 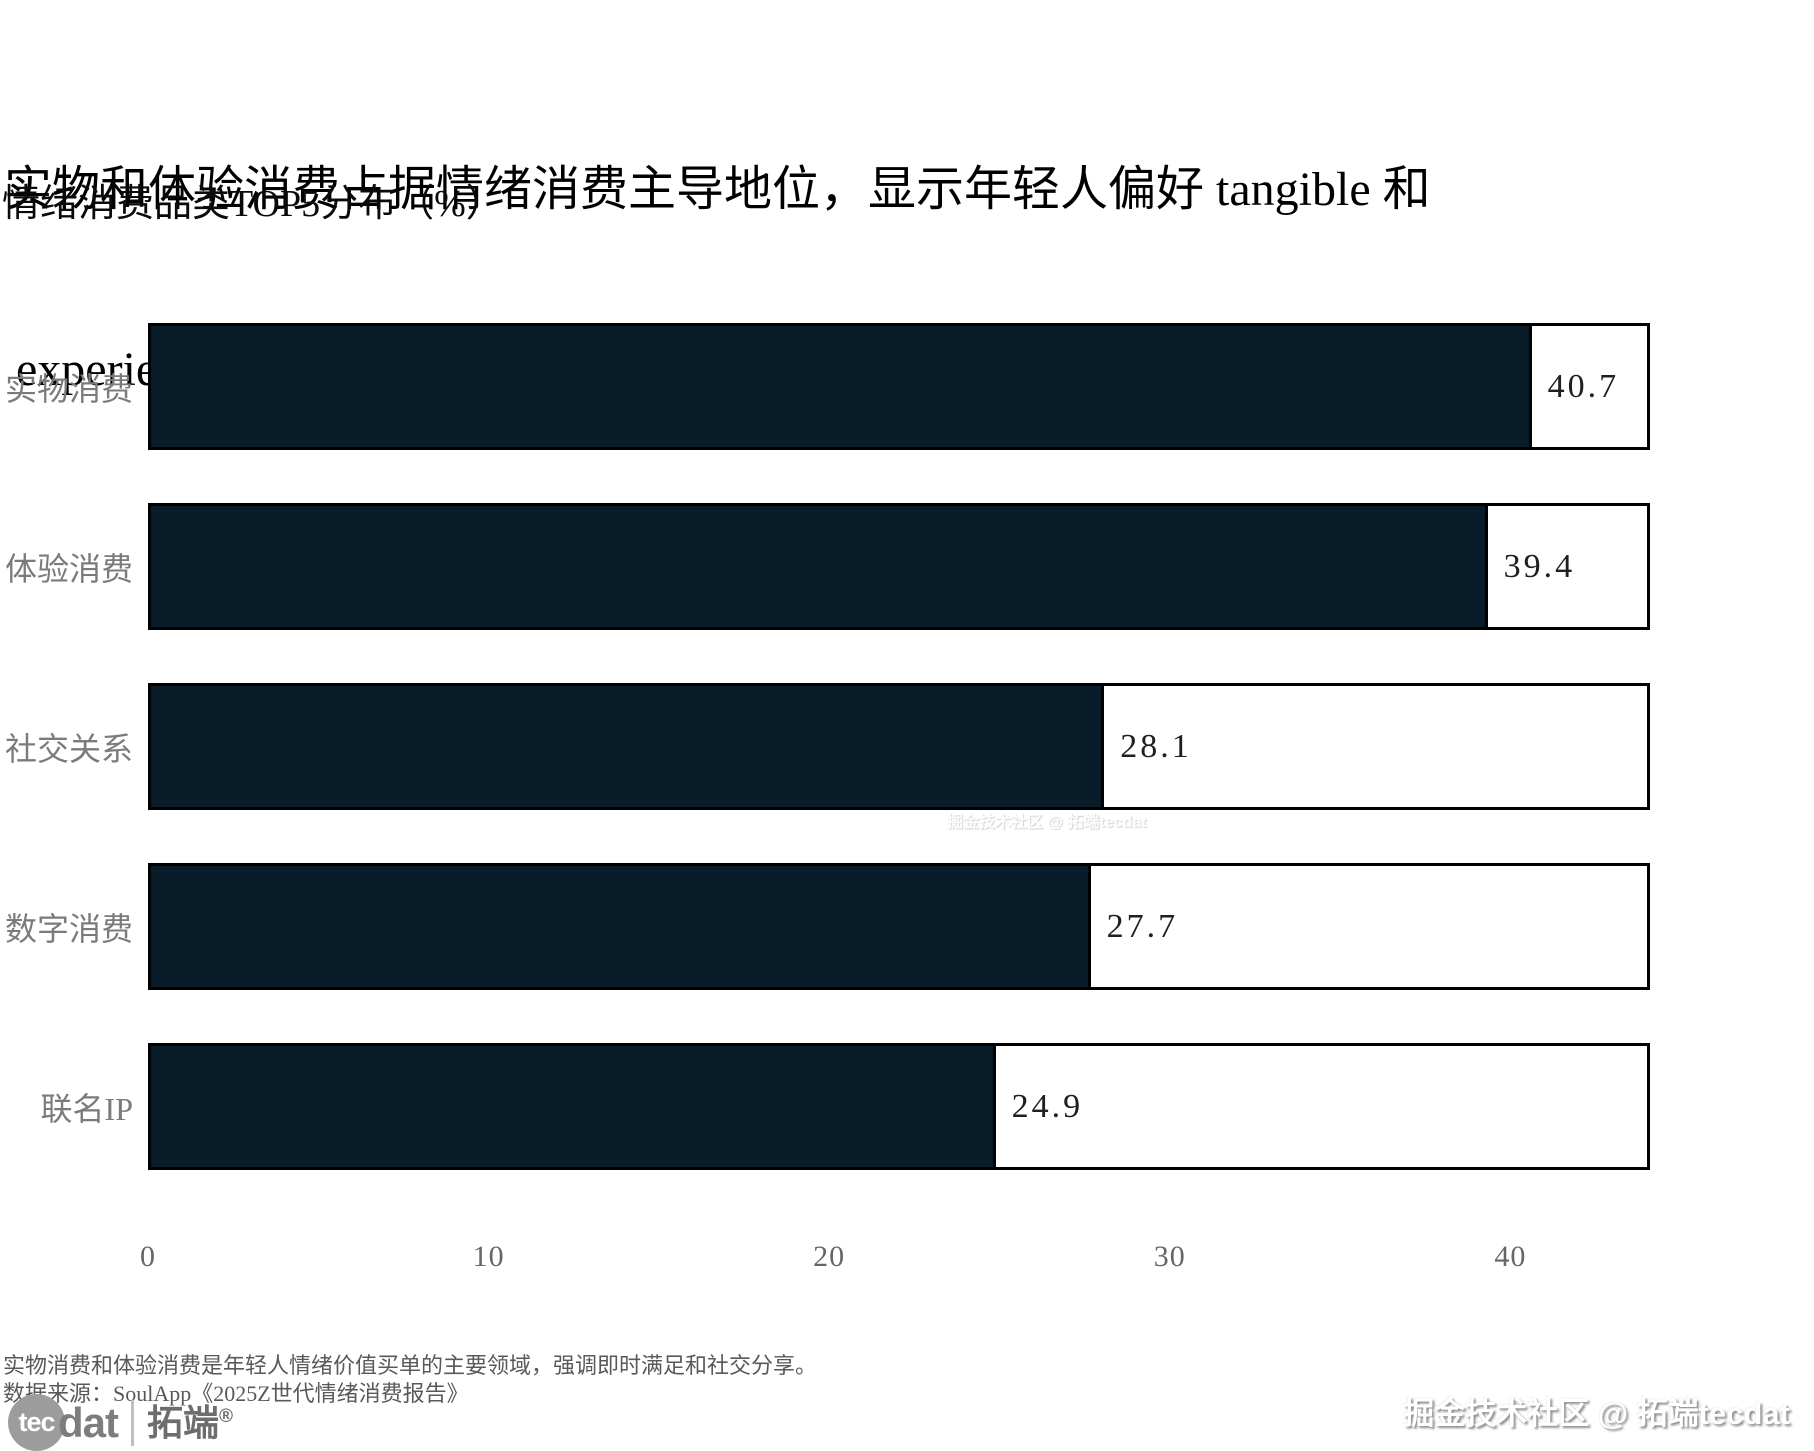 What do you see at coordinates (68, 388) in the screenshot?
I see `category-label: 实物消费` at bounding box center [68, 388].